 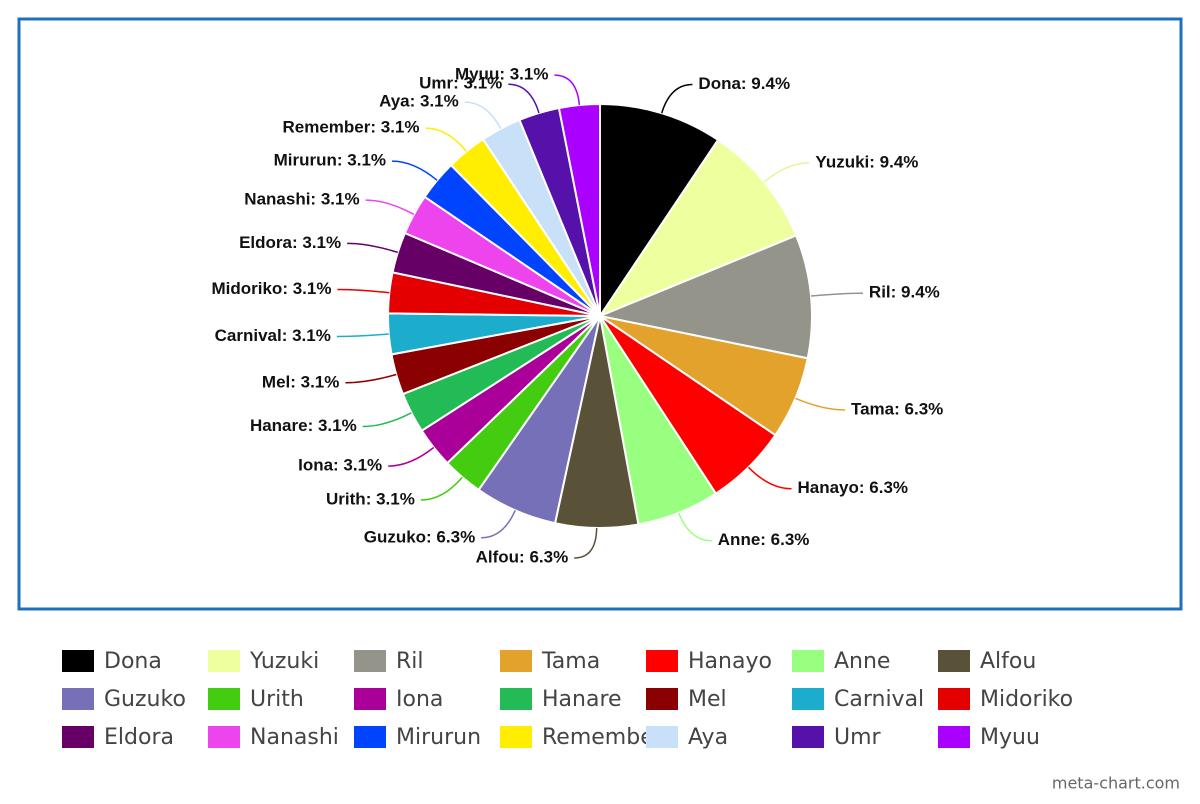 I want to click on data-label: Guzuko: 6.3%, so click(x=419, y=536).